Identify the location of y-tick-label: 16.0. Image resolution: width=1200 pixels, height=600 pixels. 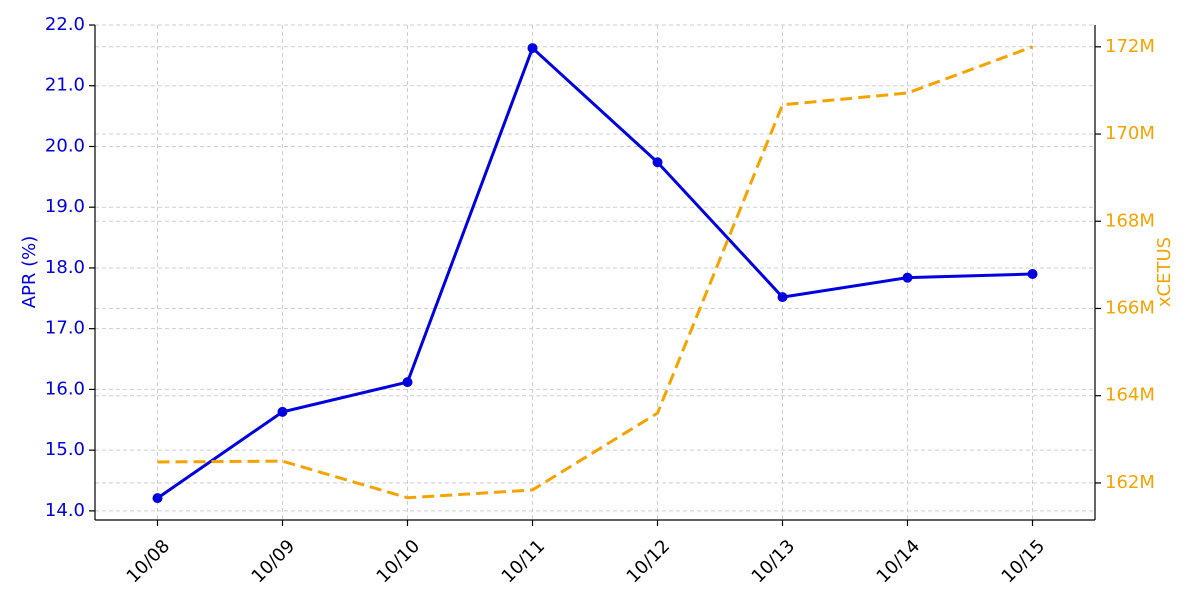
(65, 388).